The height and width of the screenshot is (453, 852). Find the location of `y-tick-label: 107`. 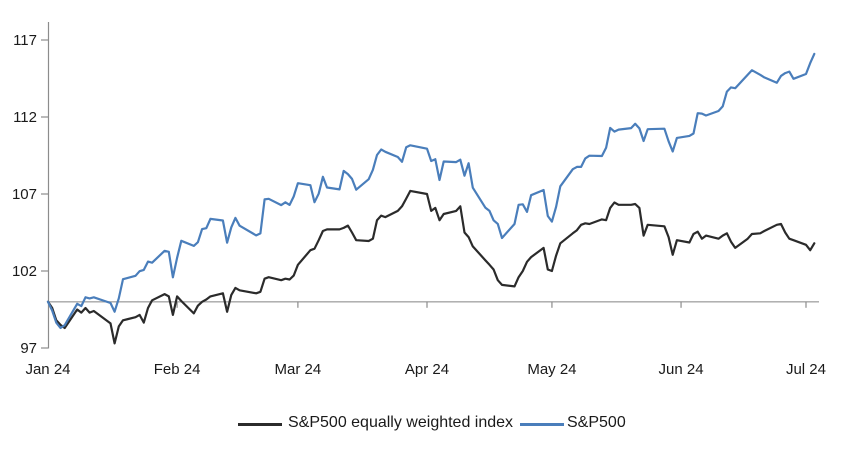

y-tick-label: 107 is located at coordinates (24, 194).